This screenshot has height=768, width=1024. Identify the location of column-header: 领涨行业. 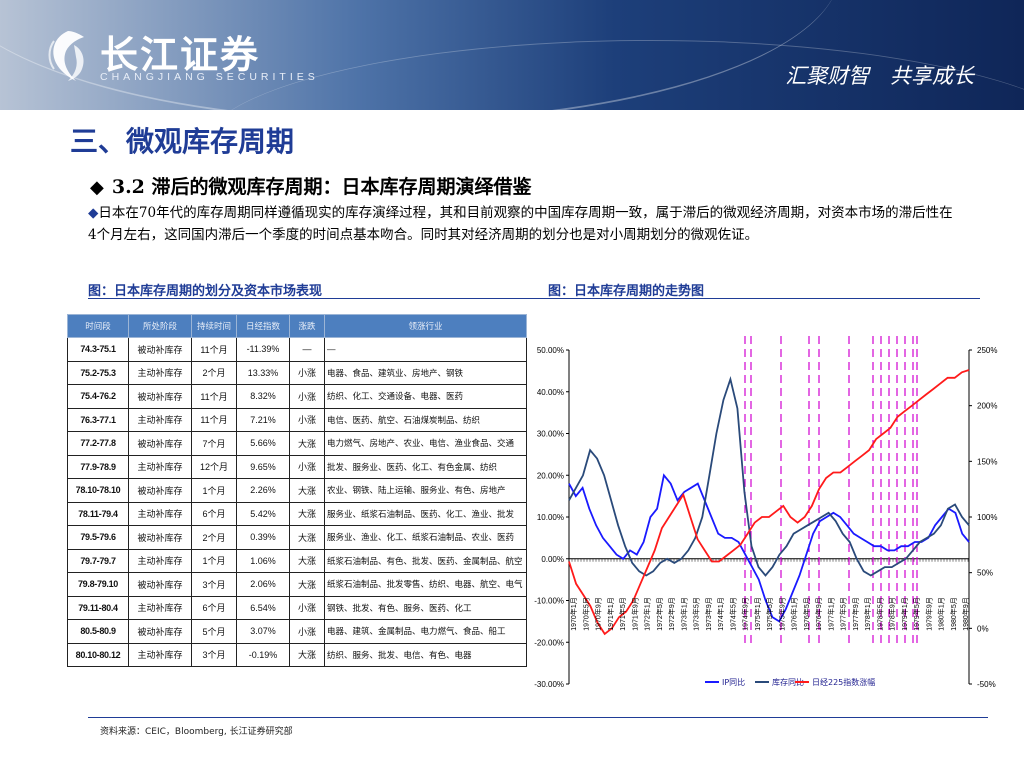
(425, 326).